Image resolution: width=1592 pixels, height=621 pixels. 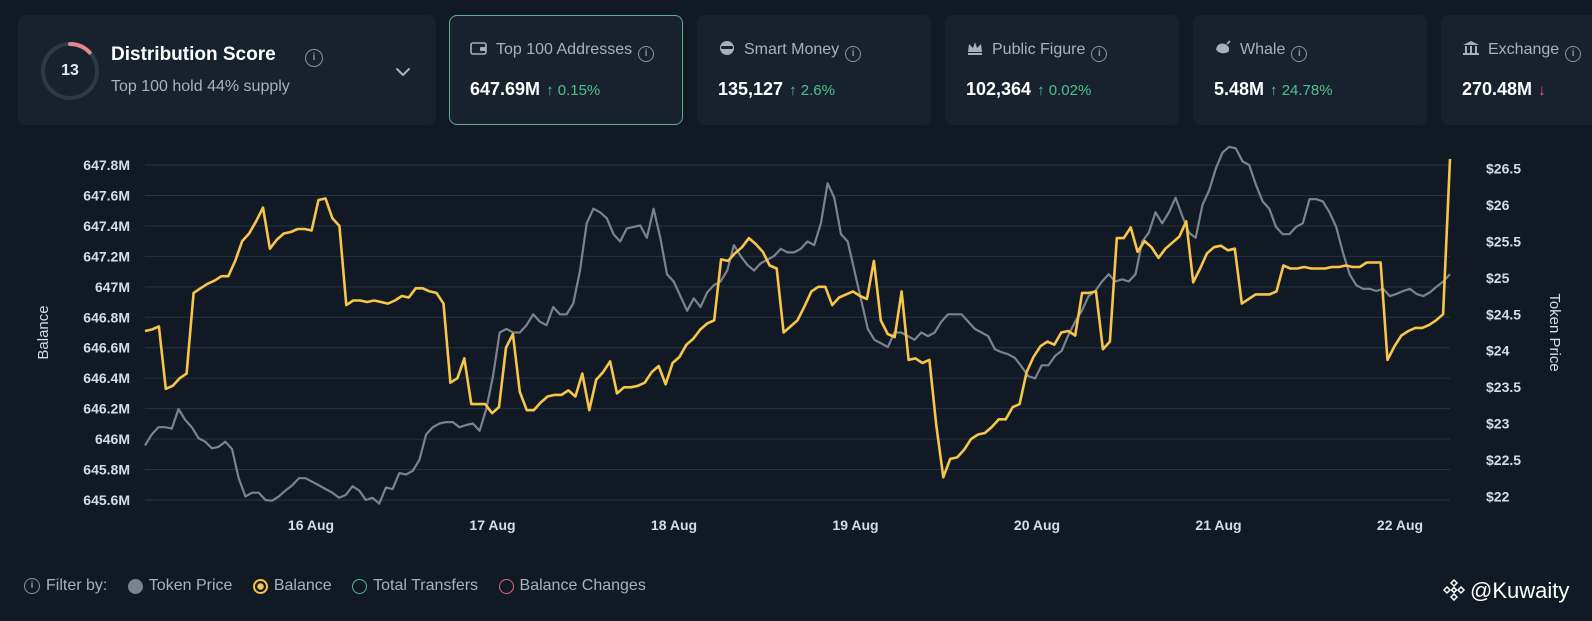 What do you see at coordinates (1503, 241) in the screenshot?
I see `y-right-tick-label: $25.5` at bounding box center [1503, 241].